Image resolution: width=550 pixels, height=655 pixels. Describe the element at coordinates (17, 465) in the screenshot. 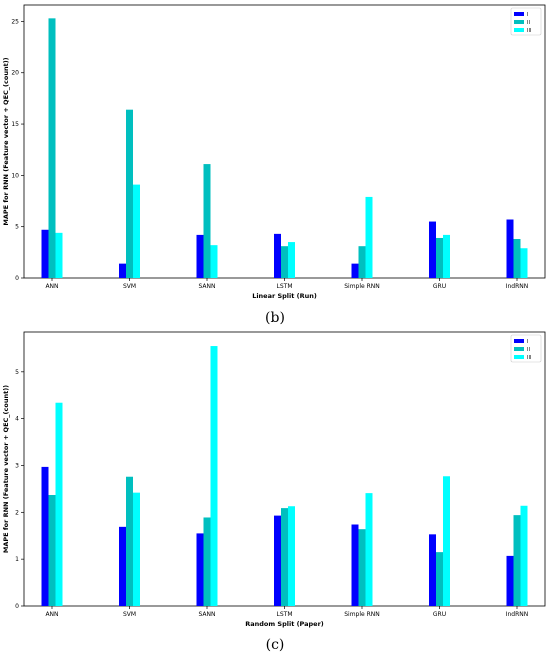

I see `y-tick-label: 3` at that location.